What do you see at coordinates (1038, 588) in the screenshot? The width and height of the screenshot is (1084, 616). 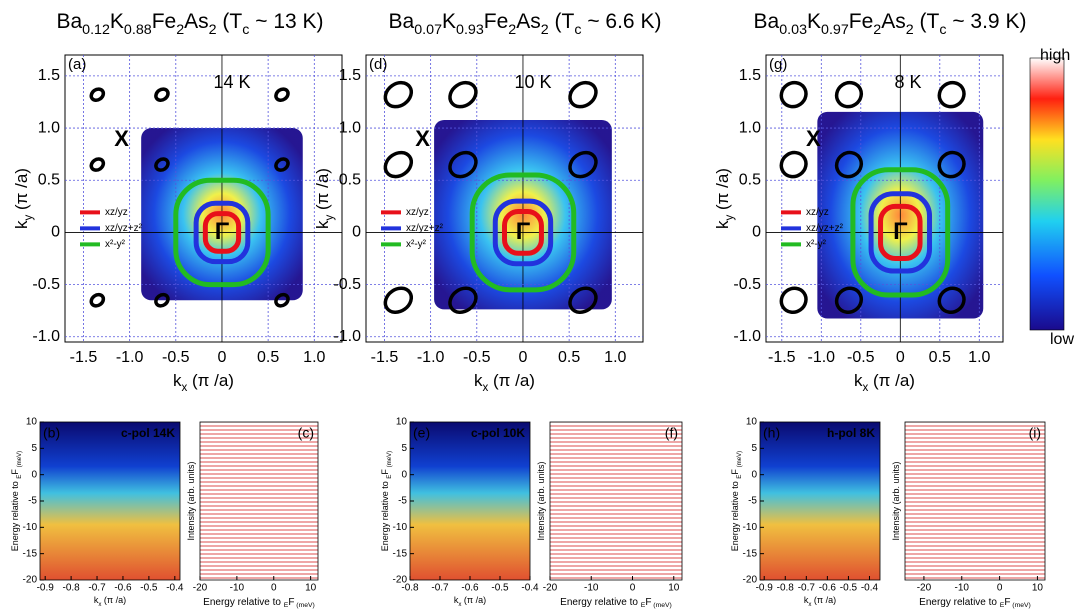 I see `x-tick-label: 10` at bounding box center [1038, 588].